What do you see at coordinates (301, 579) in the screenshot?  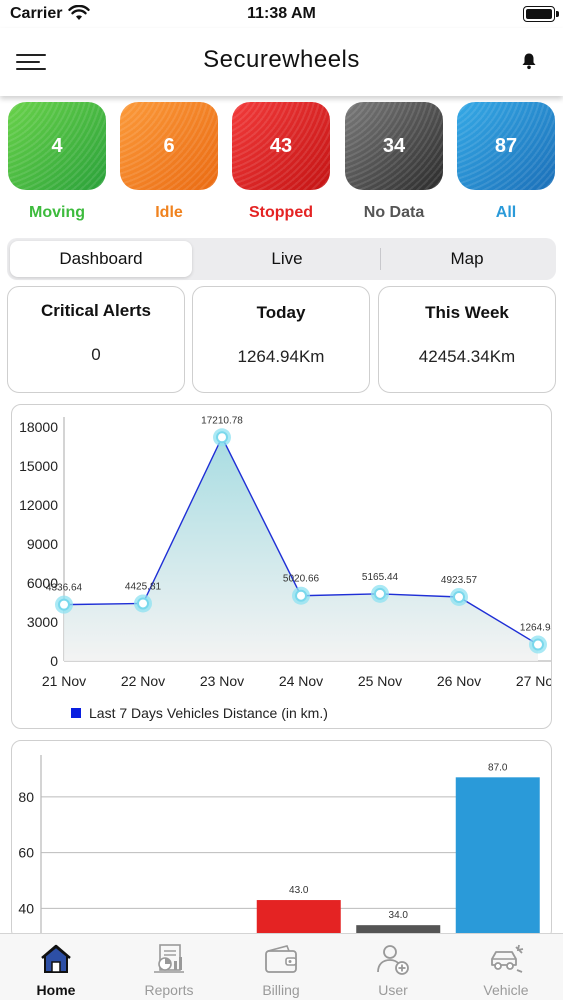 I see `data-label: 5020.66` at bounding box center [301, 579].